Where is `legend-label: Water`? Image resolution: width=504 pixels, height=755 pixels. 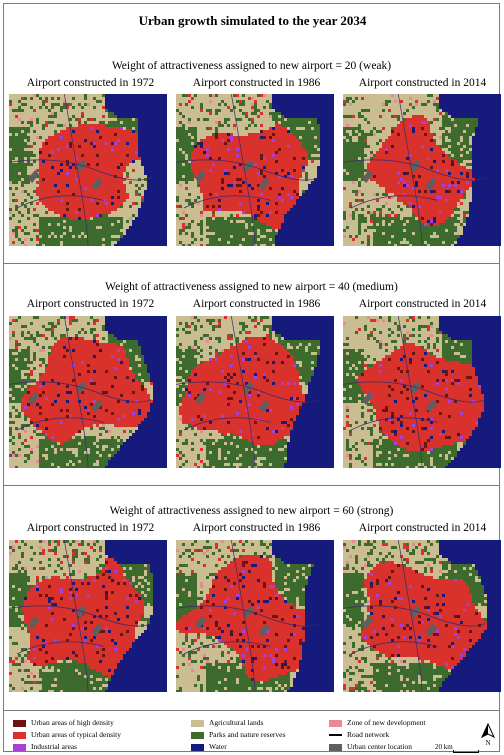 legend-label: Water is located at coordinates (218, 746).